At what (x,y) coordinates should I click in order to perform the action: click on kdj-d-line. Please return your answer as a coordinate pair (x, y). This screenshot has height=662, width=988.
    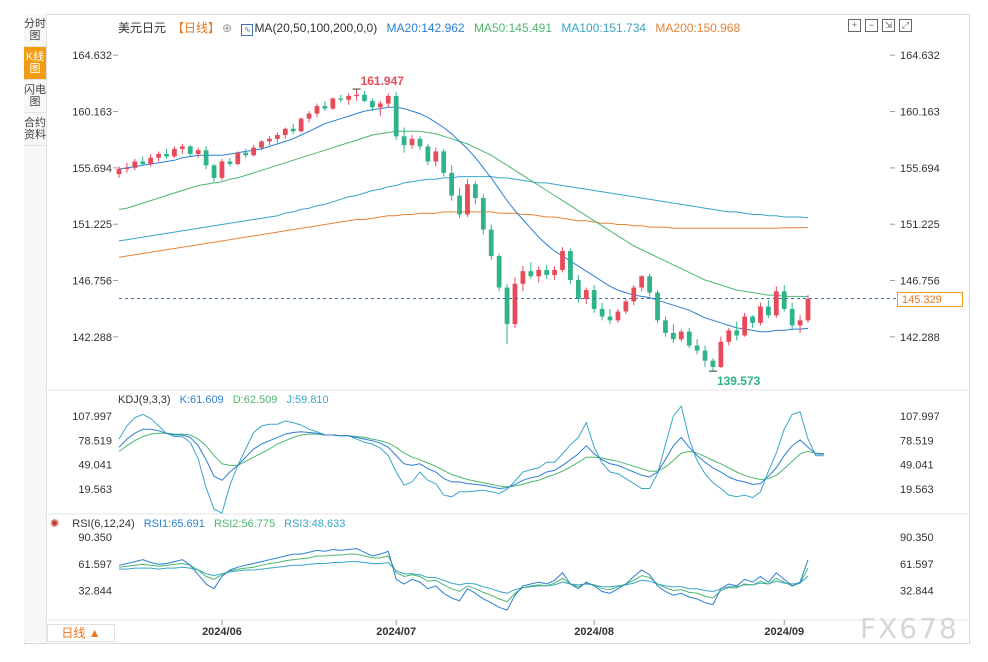
    Looking at the image, I should click on (471, 460).